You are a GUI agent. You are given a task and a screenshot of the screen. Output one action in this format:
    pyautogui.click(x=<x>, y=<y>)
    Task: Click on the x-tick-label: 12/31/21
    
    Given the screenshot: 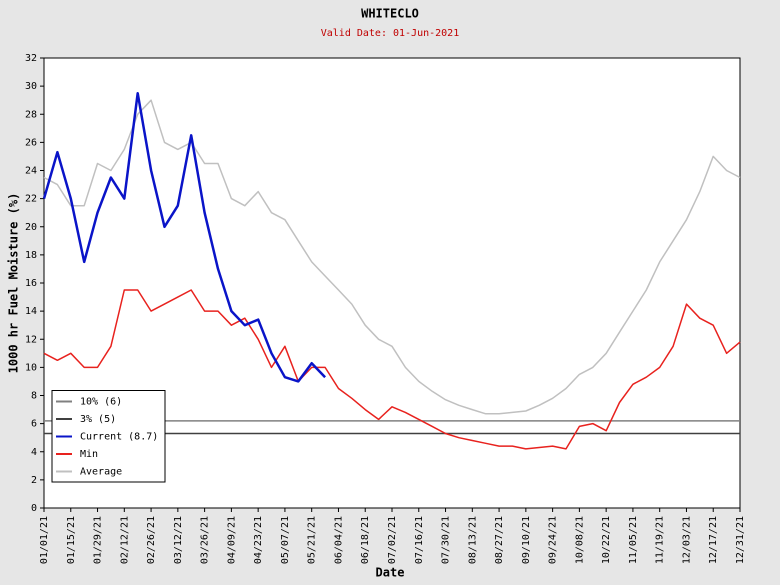 What is the action you would take?
    pyautogui.click(x=740, y=540)
    